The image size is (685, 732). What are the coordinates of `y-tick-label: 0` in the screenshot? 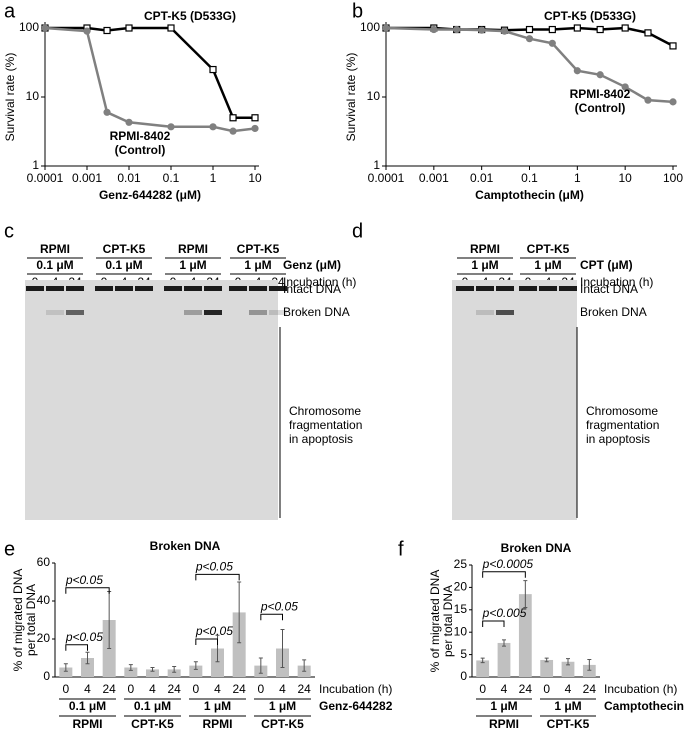 It's located at (463, 676).